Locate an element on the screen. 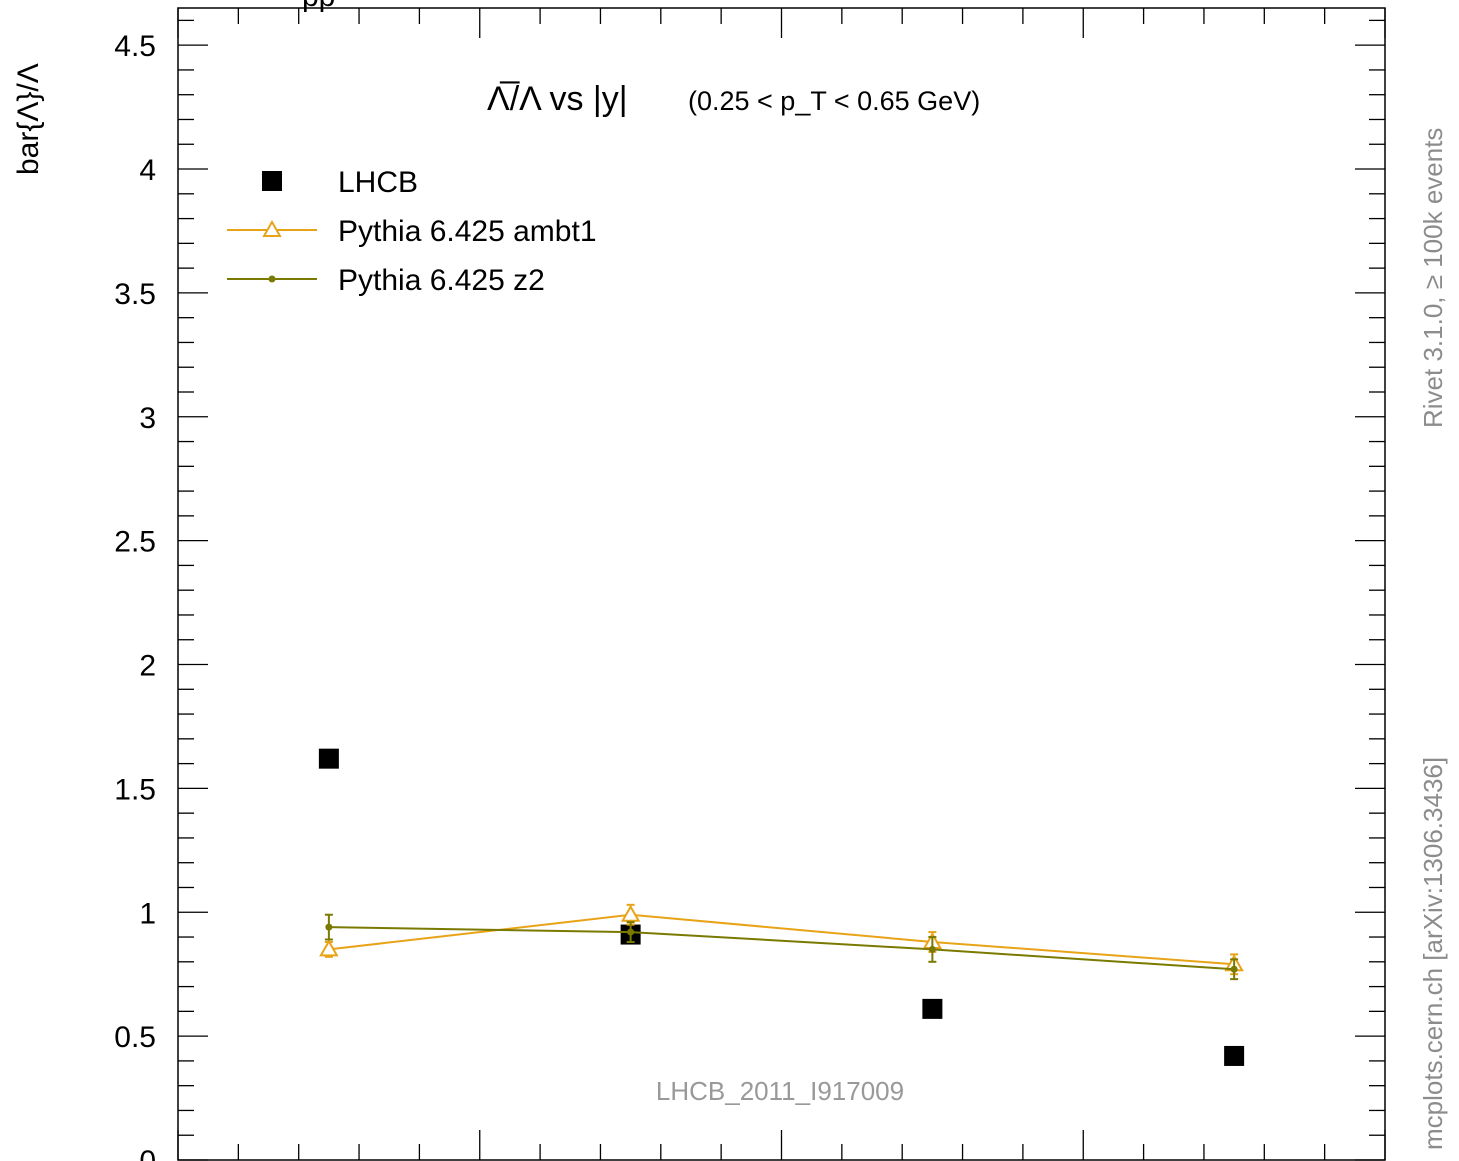 The height and width of the screenshot is (1161, 1459). chart-title-main: Λ̅/Λ vs |y| is located at coordinates (557, 99).